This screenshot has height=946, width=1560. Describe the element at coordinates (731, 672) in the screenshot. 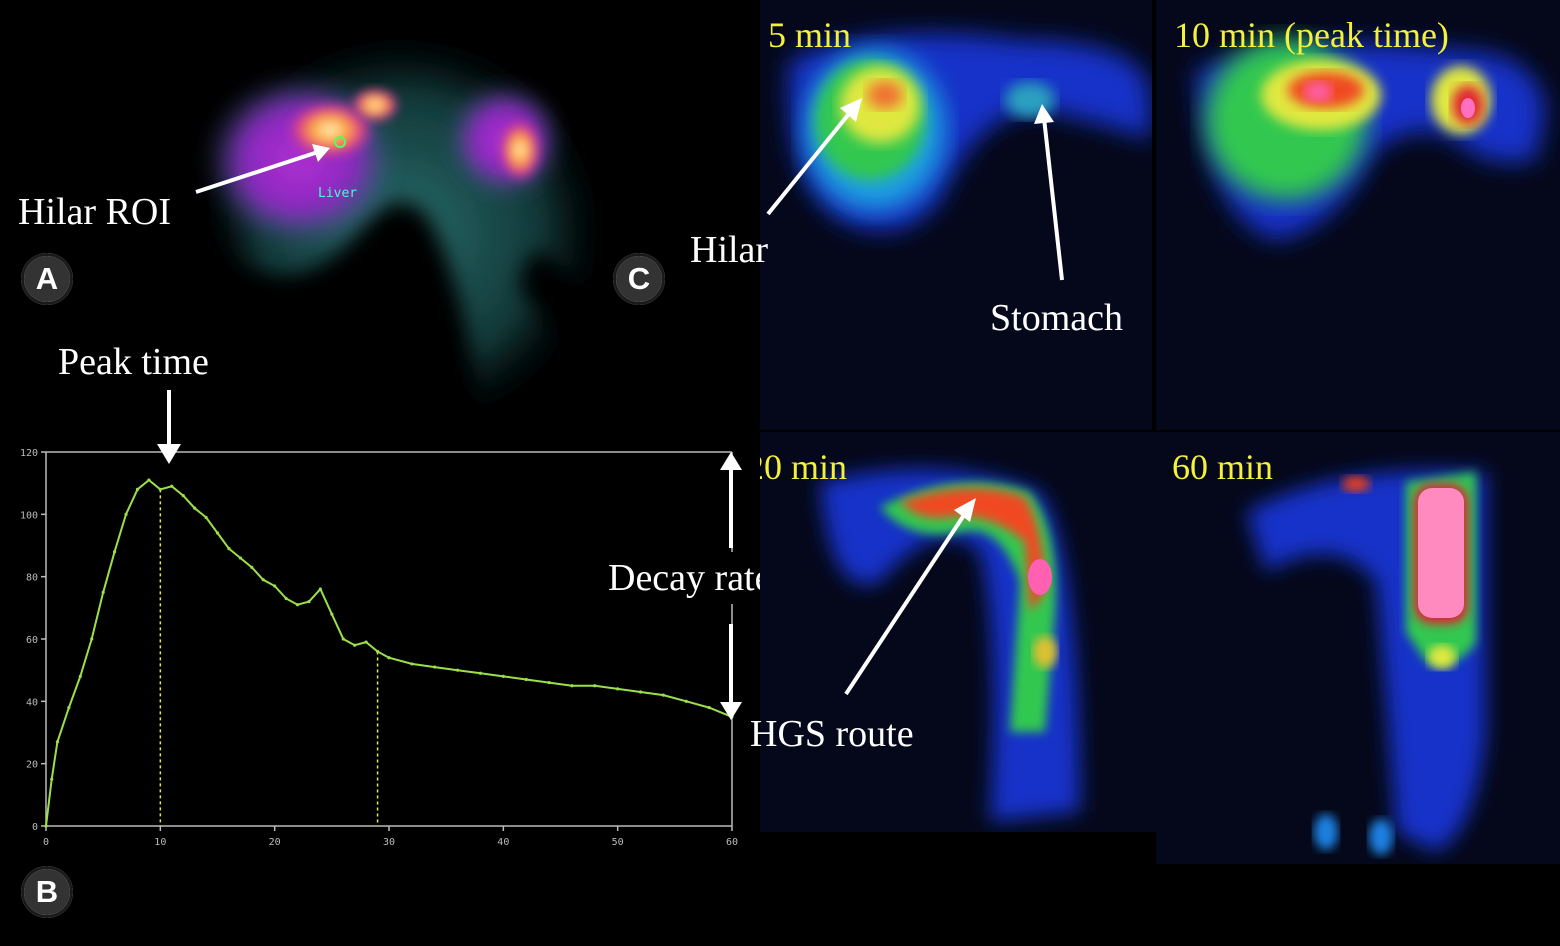

I see `decay-down-arrow-icon` at that location.